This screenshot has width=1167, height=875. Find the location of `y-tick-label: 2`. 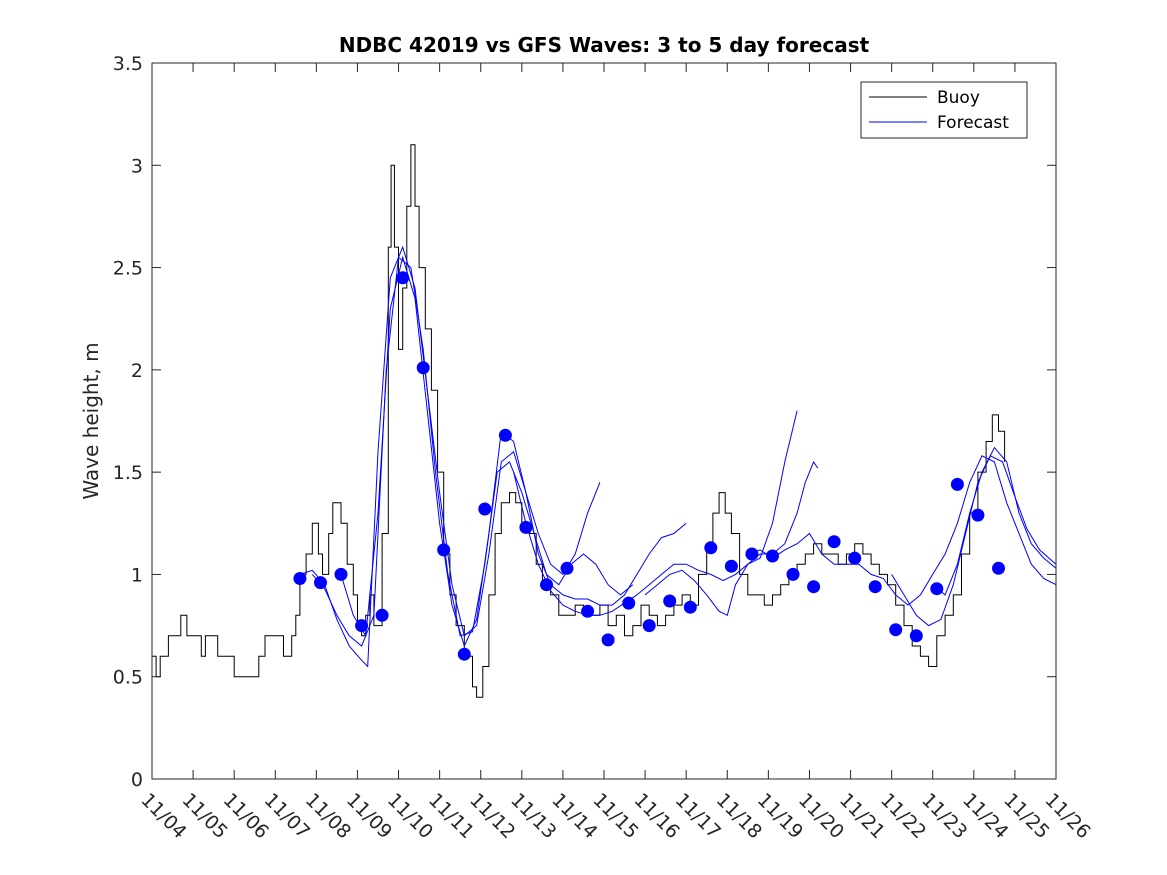

y-tick-label: 2 is located at coordinates (137, 371).